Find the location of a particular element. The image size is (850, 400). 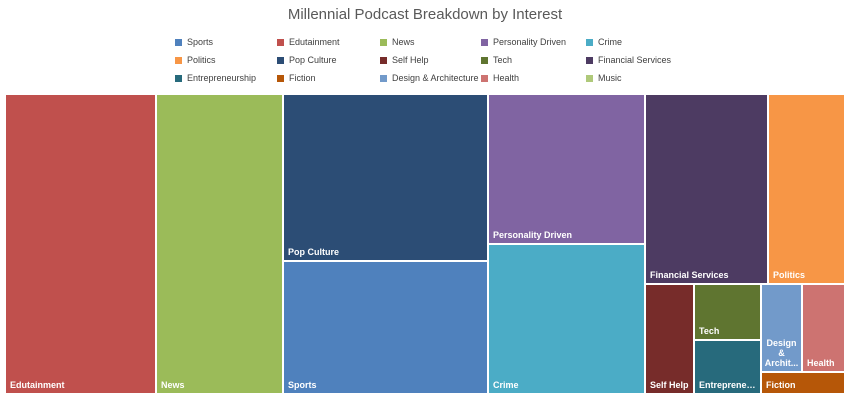

legend-item-music: Music is located at coordinates (604, 78).